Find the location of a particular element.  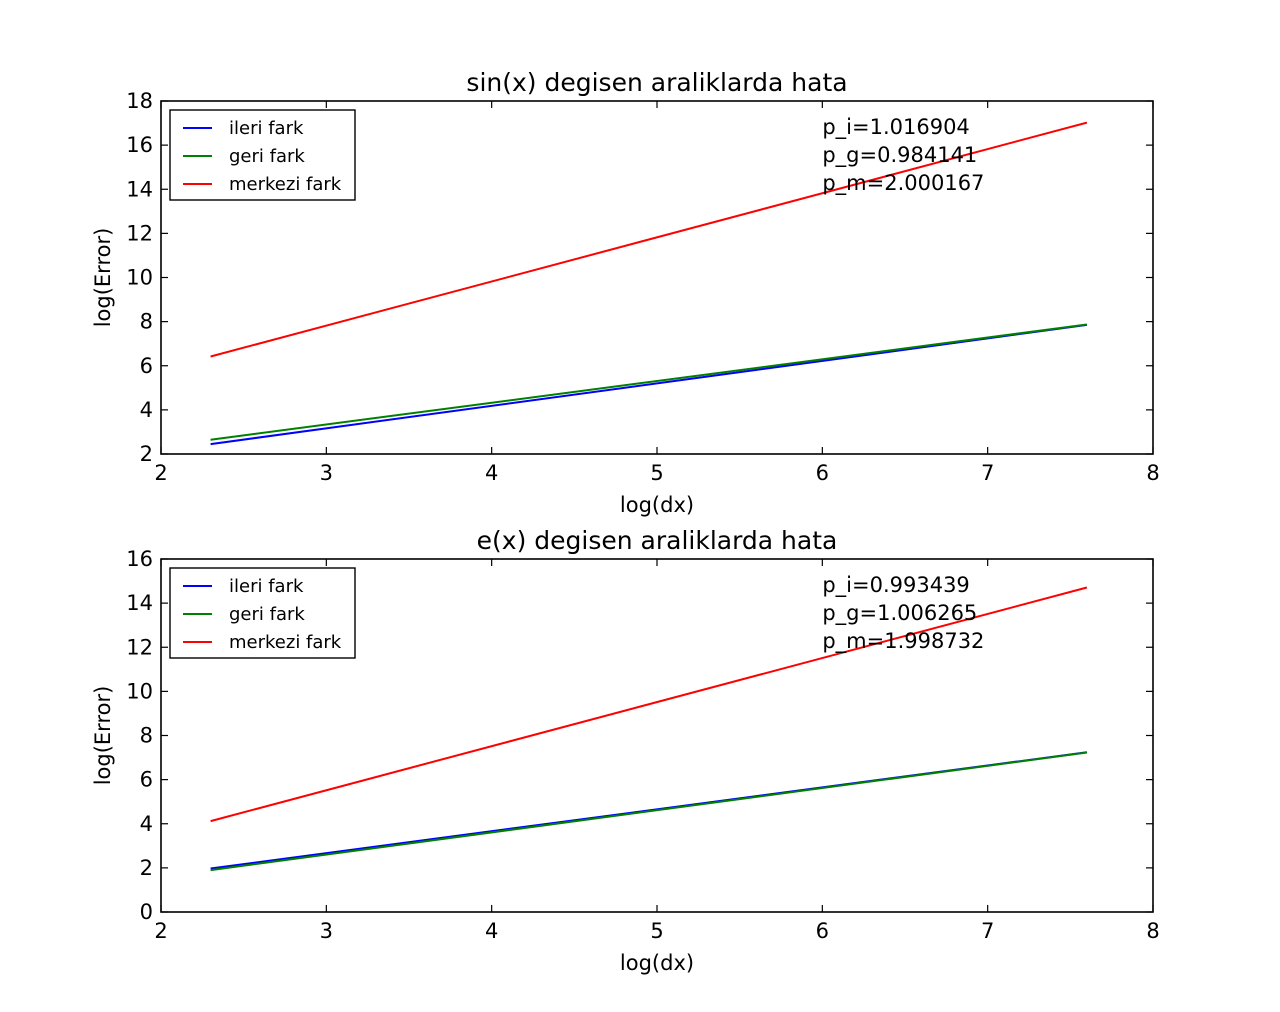

chart-title: sin(x) degisen araliklarda hata is located at coordinates (656, 82).